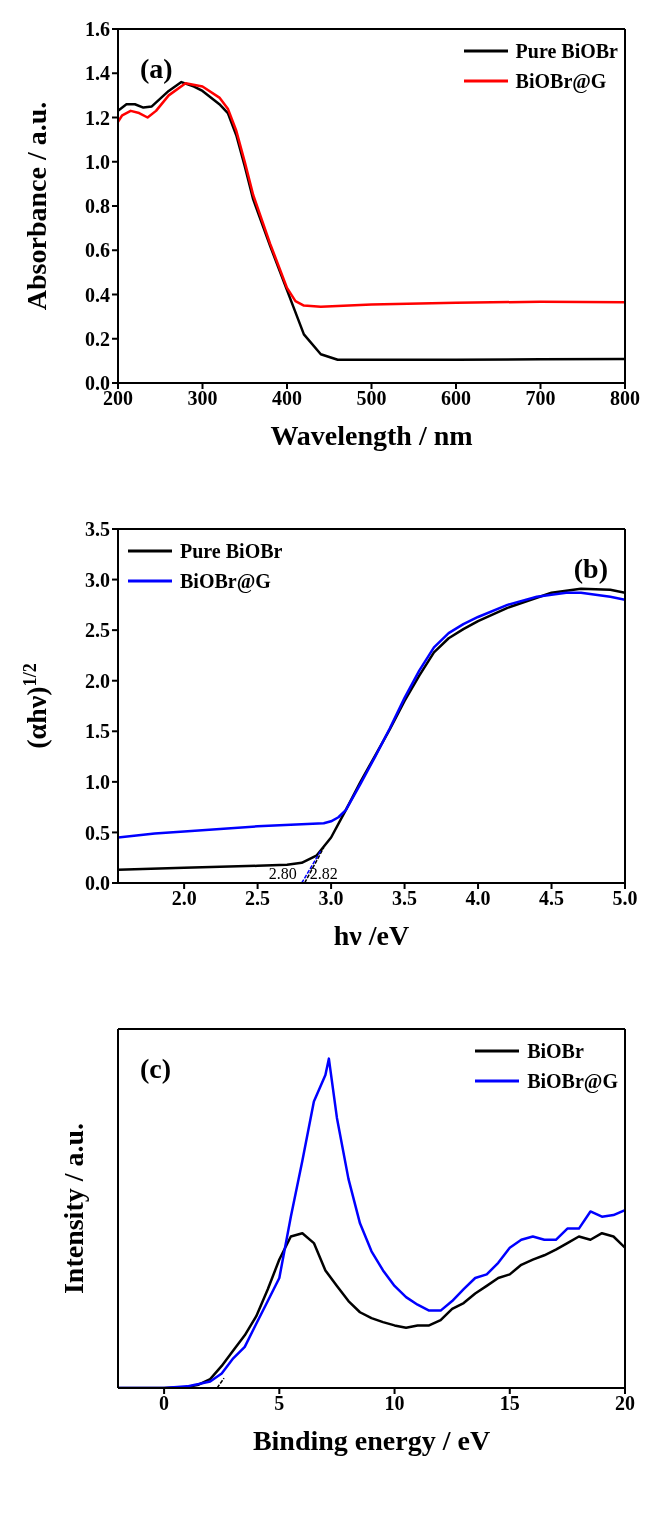  I want to click on x-tick-label: 800, so click(625, 398).